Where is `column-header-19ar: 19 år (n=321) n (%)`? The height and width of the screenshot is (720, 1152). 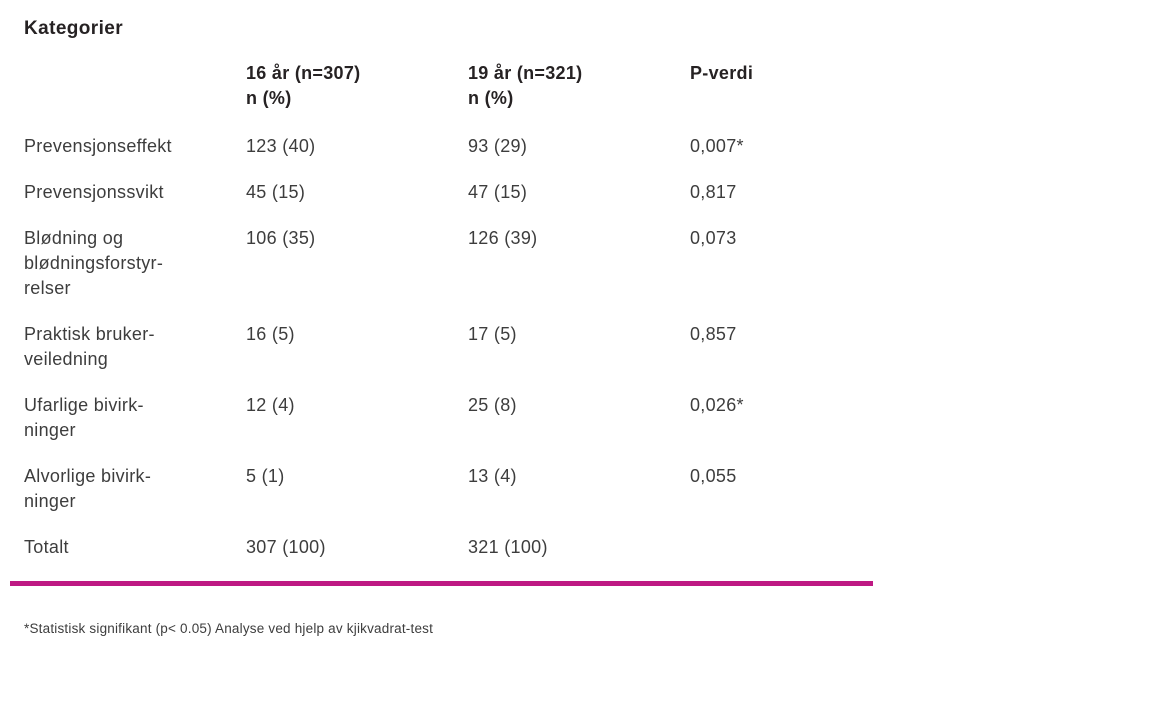
column-header-19ar: 19 år (n=321) n (%) is located at coordinates (525, 85).